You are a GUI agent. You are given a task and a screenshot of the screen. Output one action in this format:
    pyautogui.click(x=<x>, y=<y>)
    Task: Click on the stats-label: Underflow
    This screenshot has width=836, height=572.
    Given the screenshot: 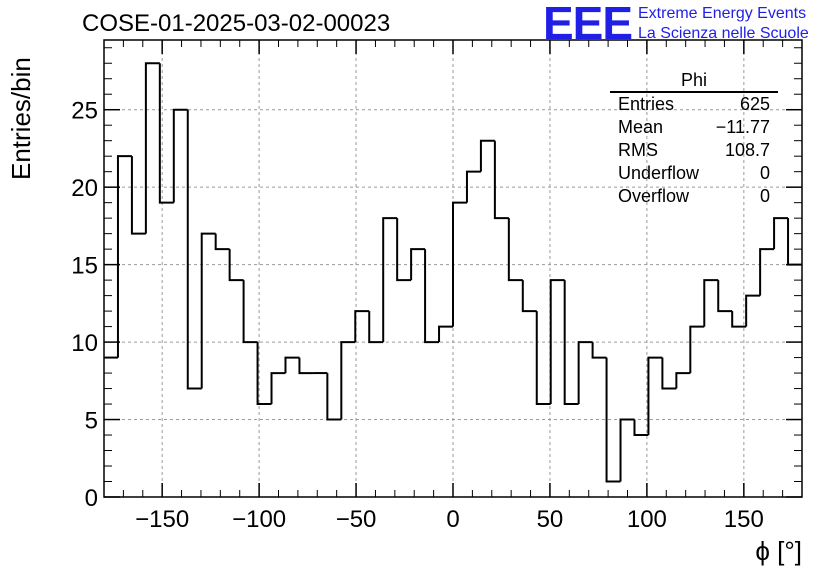 What is the action you would take?
    pyautogui.click(x=659, y=173)
    